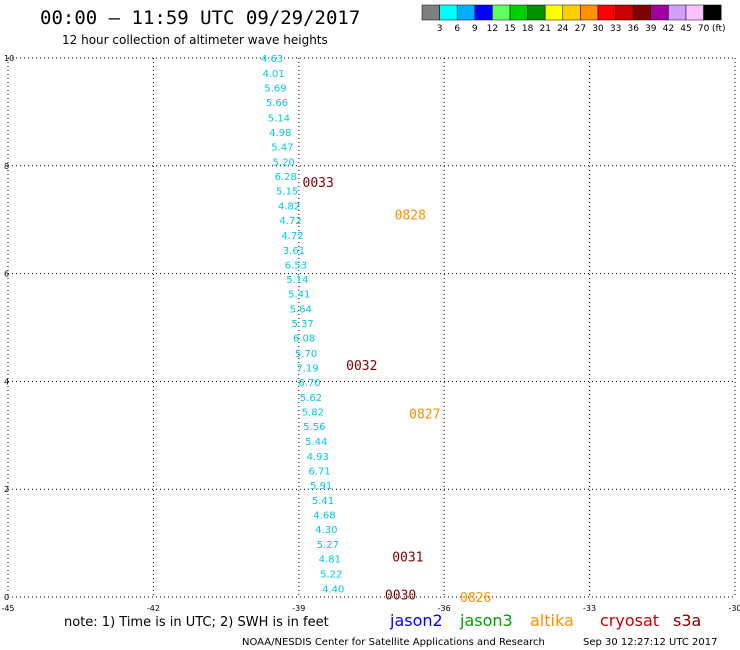 The width and height of the screenshot is (740, 650). Describe the element at coordinates (318, 457) in the screenshot. I see `wave-height-value: 4.93` at that location.